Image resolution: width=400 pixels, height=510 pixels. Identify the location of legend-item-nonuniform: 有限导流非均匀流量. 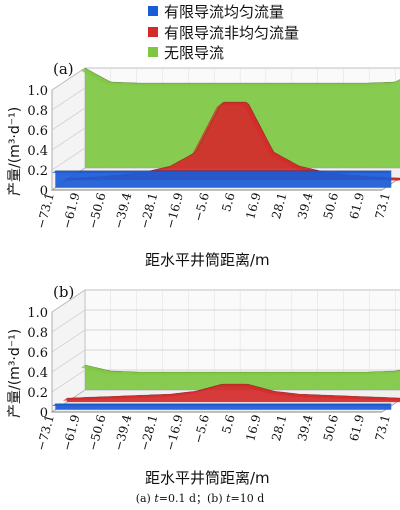
(223, 32).